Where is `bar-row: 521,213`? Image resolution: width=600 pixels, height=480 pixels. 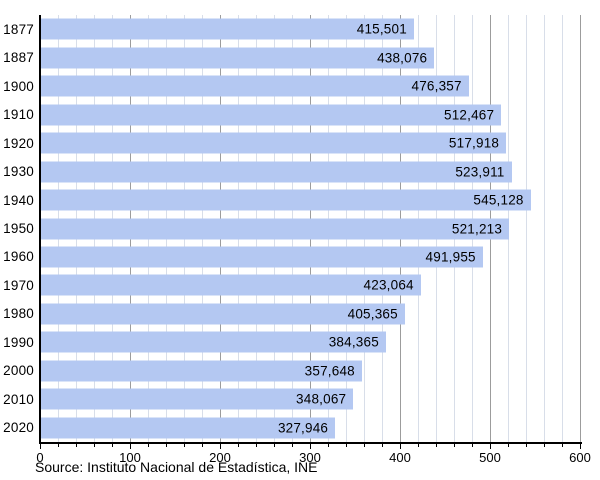 bar-row: 521,213 is located at coordinates (310, 228).